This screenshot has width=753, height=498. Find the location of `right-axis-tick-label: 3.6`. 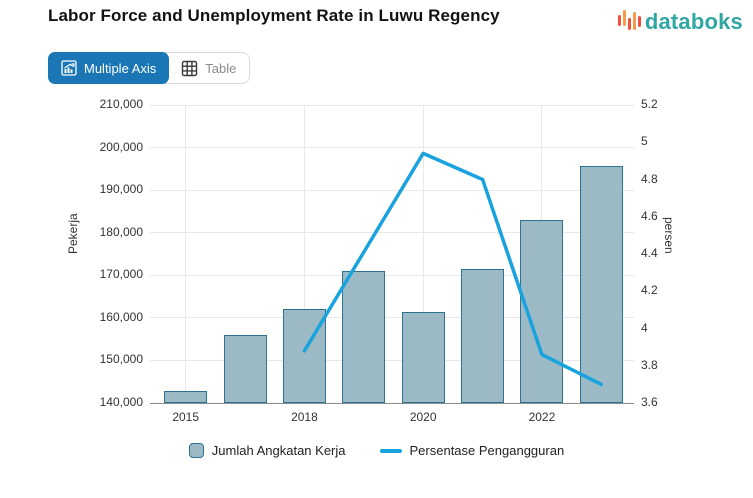

right-axis-tick-label: 3.6 is located at coordinates (649, 402).